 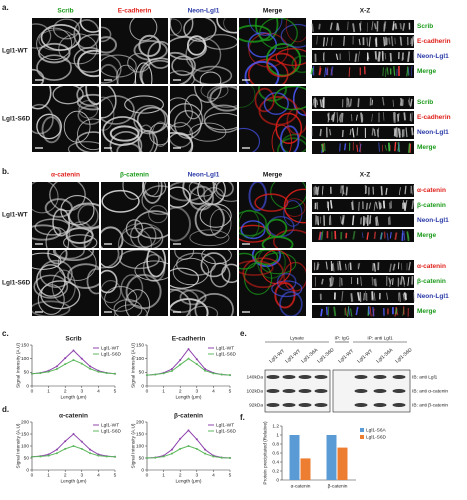 I want to click on x-tick-label: β-catenin, so click(x=338, y=486).